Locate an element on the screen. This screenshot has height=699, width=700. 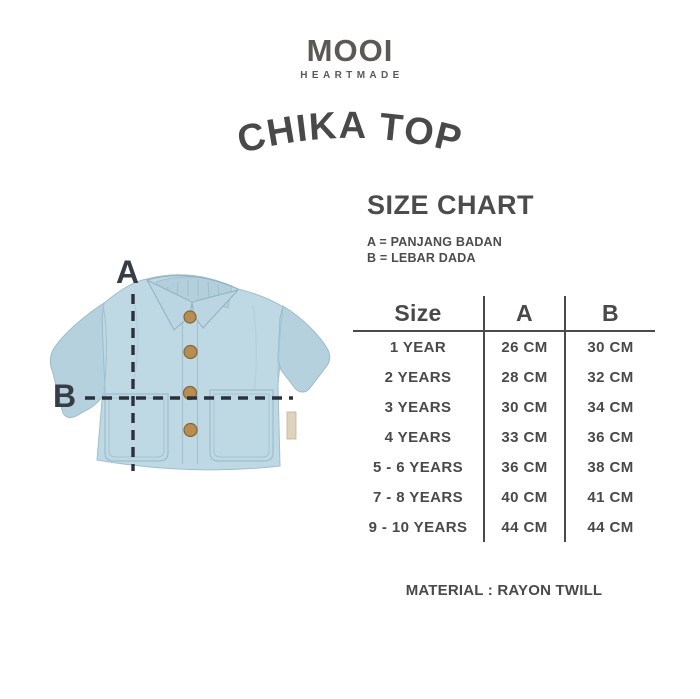
measure-label-a: A is located at coordinates (128, 272).